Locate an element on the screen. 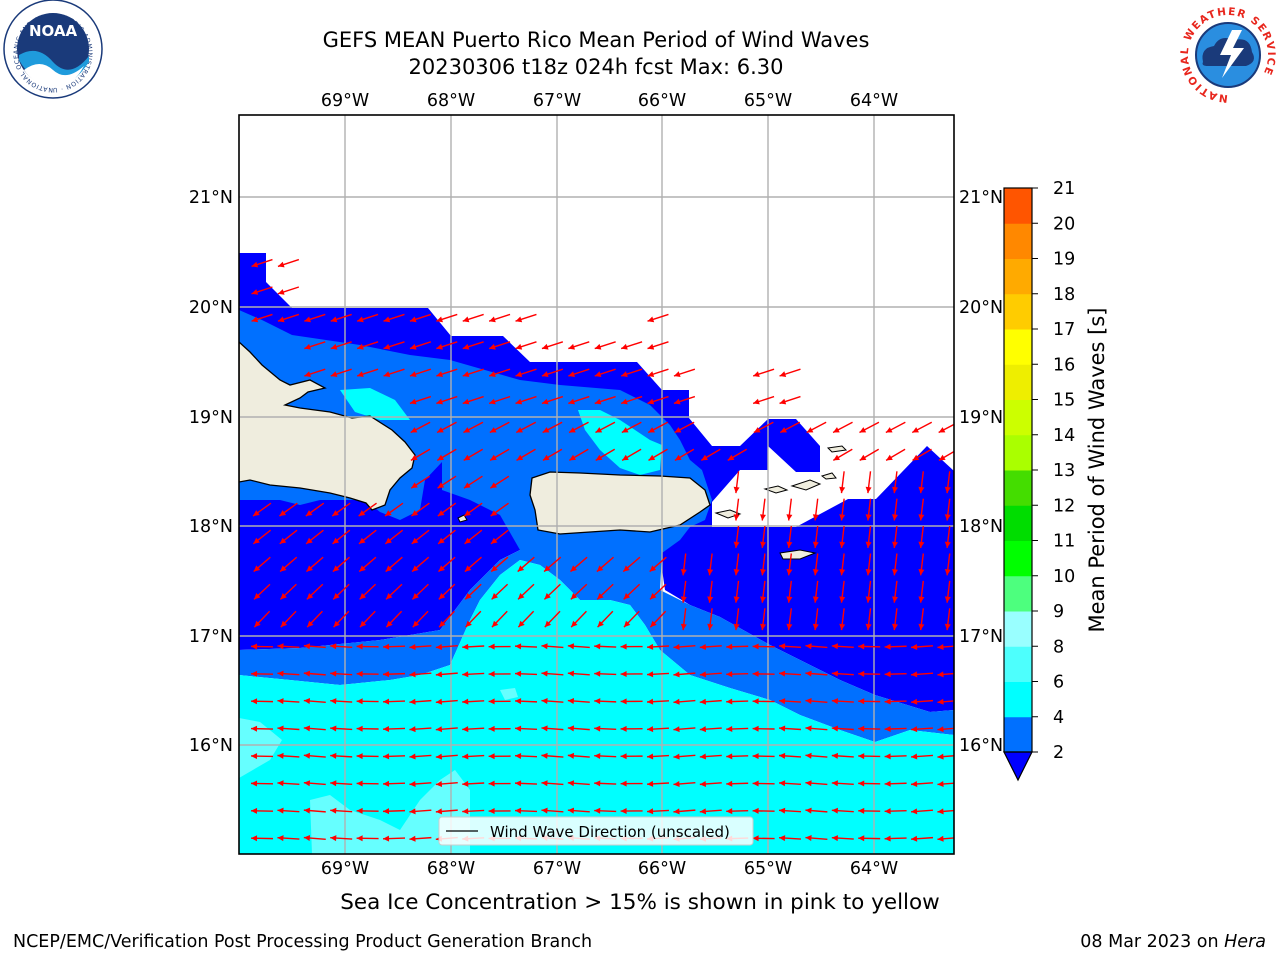 This screenshot has height=960, width=1280. footer-date: 08 Mar 2023 on Hera is located at coordinates (1173, 942).